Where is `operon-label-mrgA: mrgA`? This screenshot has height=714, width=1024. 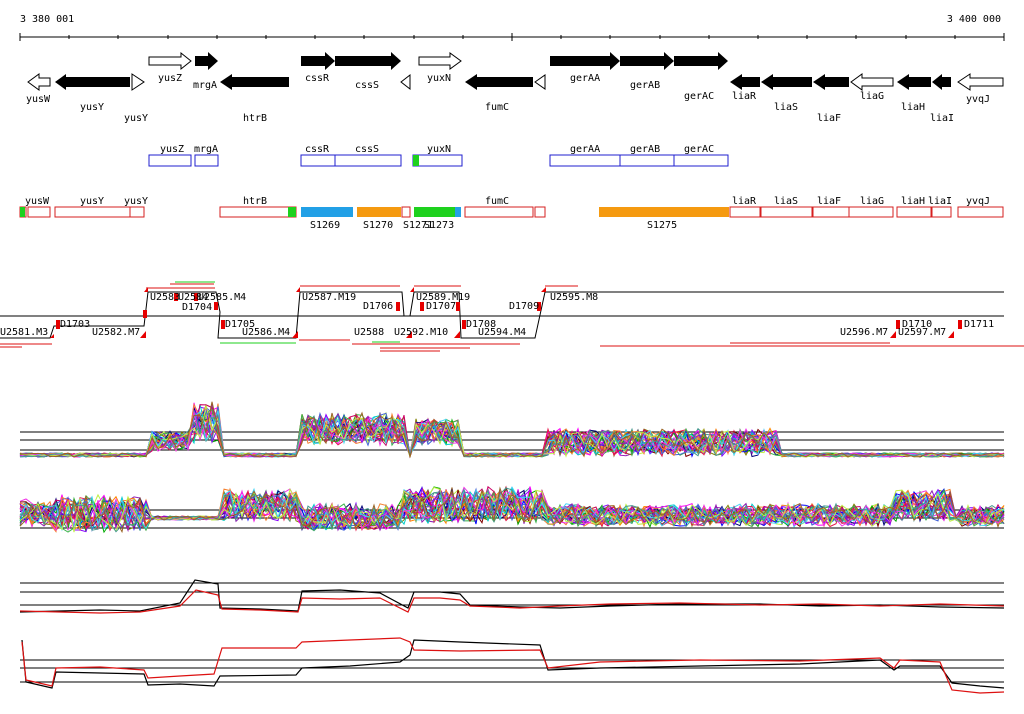 operon-label-mrgA: mrgA is located at coordinates (206, 149).